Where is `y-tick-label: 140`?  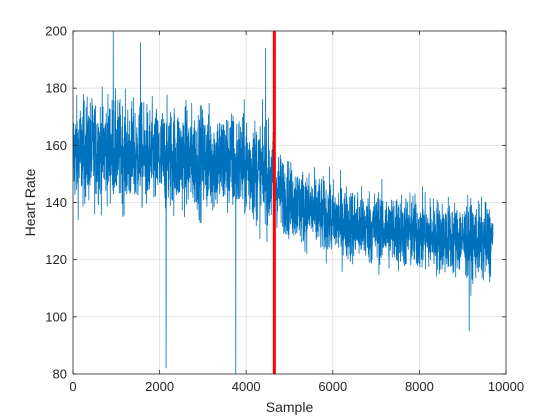
y-tick-label: 140 is located at coordinates (56, 202).